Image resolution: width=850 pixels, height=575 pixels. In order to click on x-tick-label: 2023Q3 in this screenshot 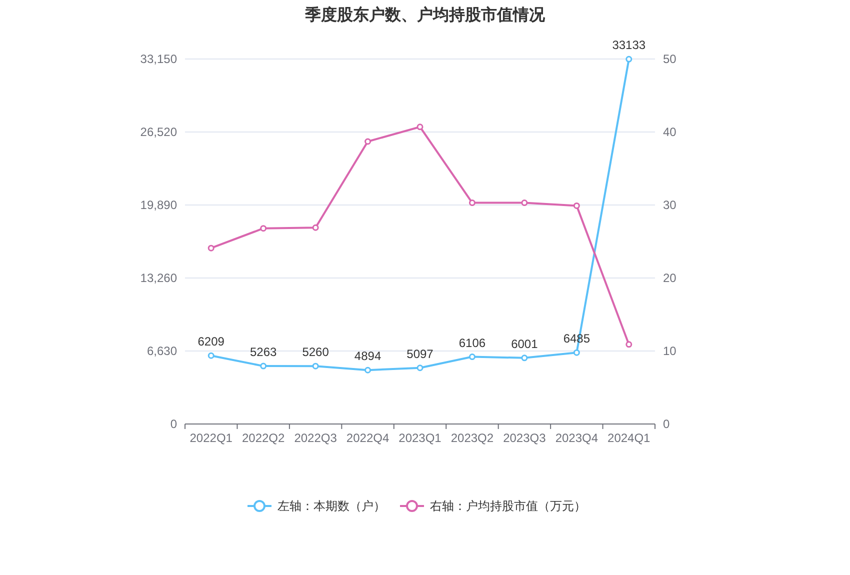, I will do `click(524, 438)`.